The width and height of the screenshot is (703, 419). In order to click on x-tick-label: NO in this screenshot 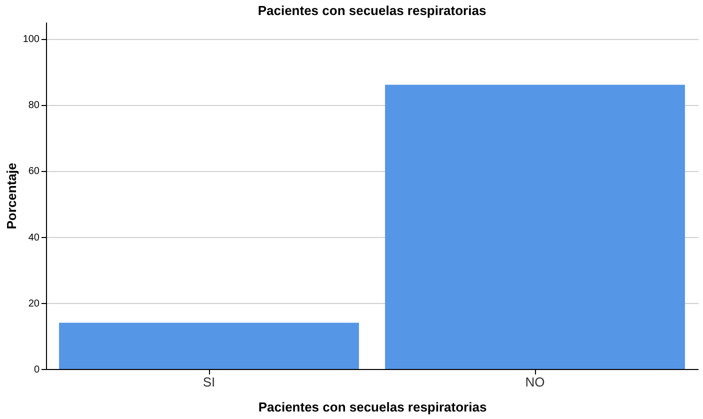, I will do `click(535, 382)`.